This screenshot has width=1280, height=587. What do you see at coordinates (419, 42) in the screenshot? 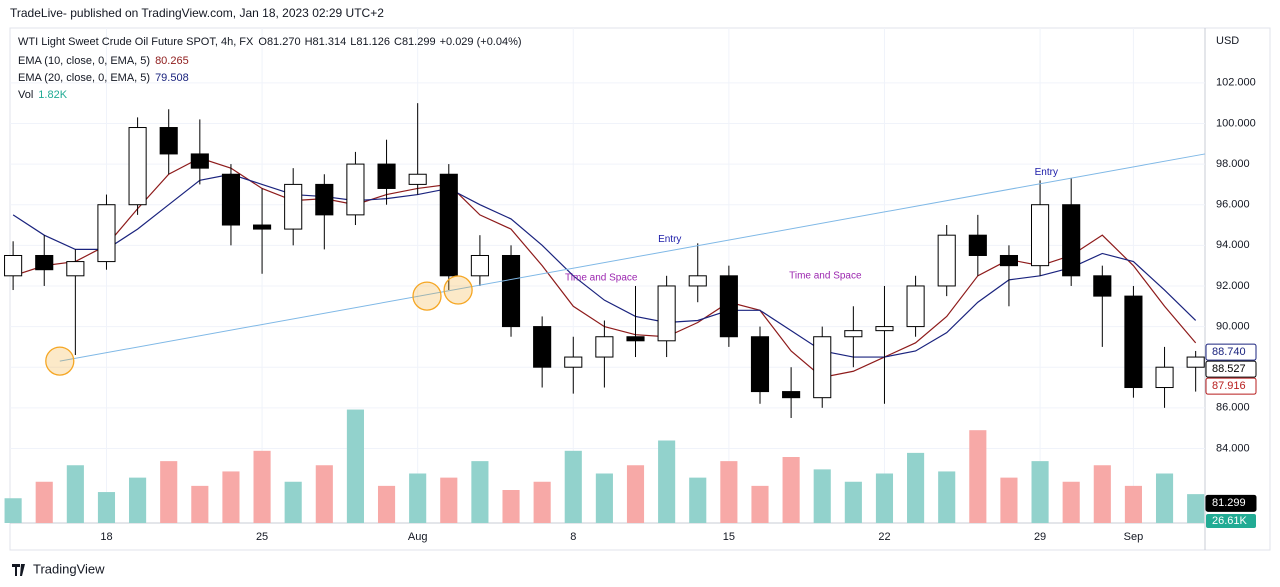
I see `ohlc-value: 81.299` at bounding box center [419, 42].